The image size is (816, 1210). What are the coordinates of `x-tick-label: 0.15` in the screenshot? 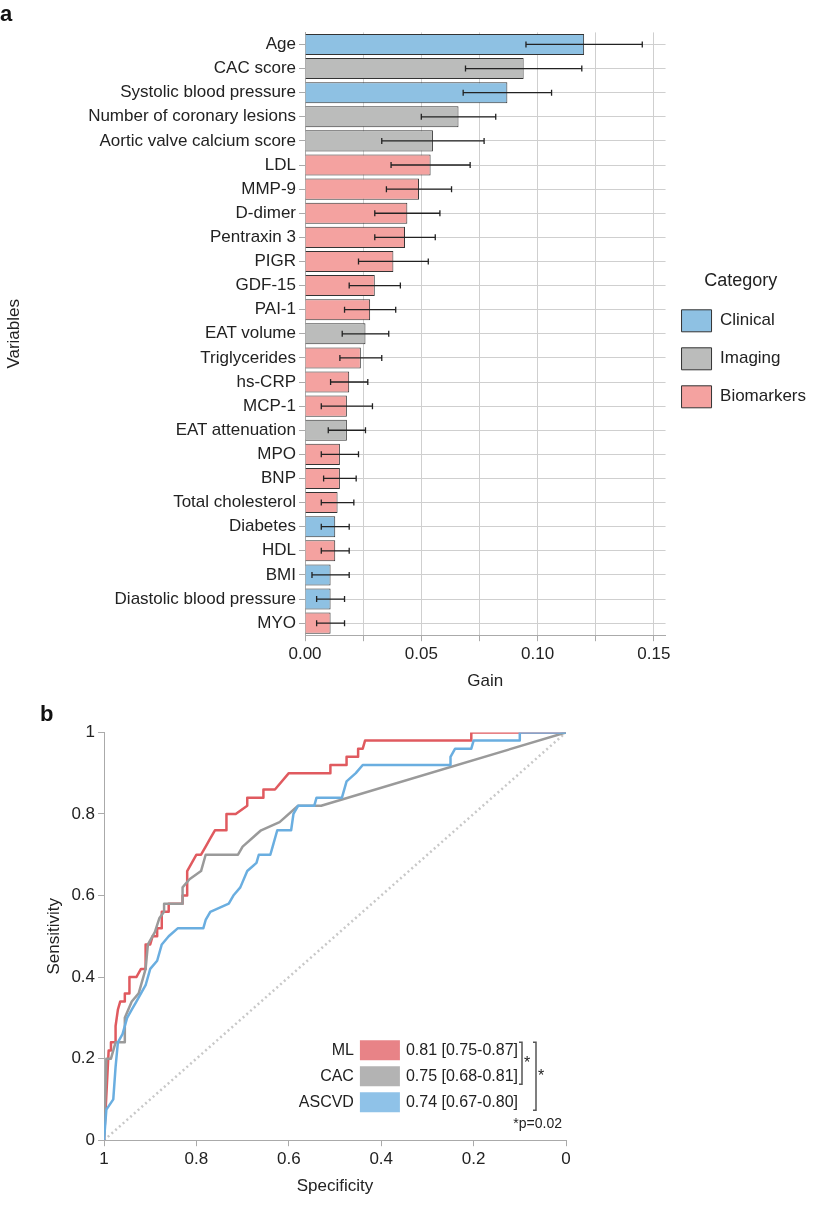 It's located at (654, 654).